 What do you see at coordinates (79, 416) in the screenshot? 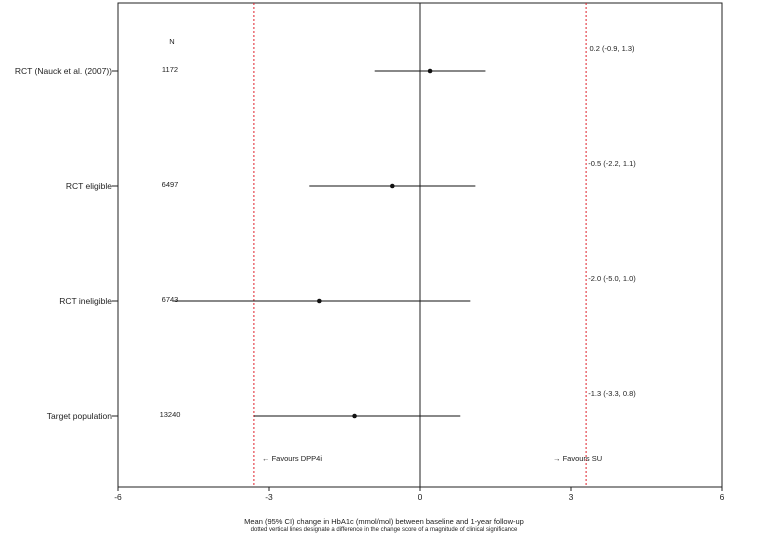
I see `row-label: Target population` at bounding box center [79, 416].